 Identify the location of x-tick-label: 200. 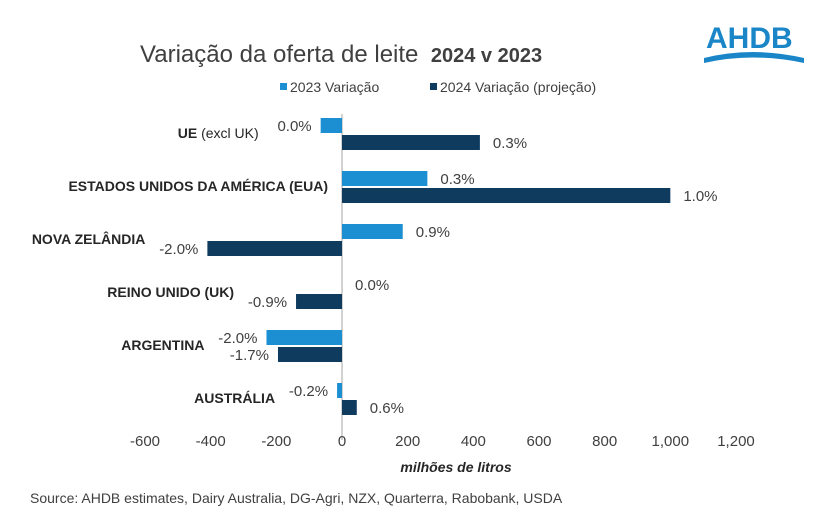
(407, 441).